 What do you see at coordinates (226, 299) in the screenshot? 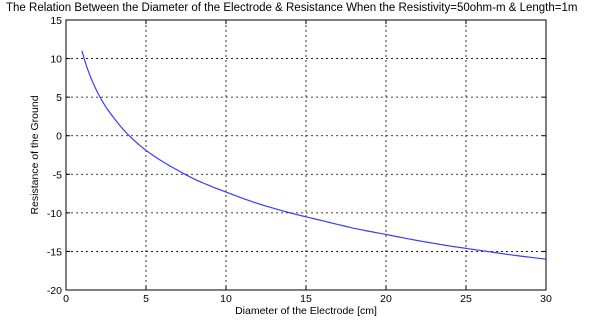
I see `x-tick-label: 10` at bounding box center [226, 299].